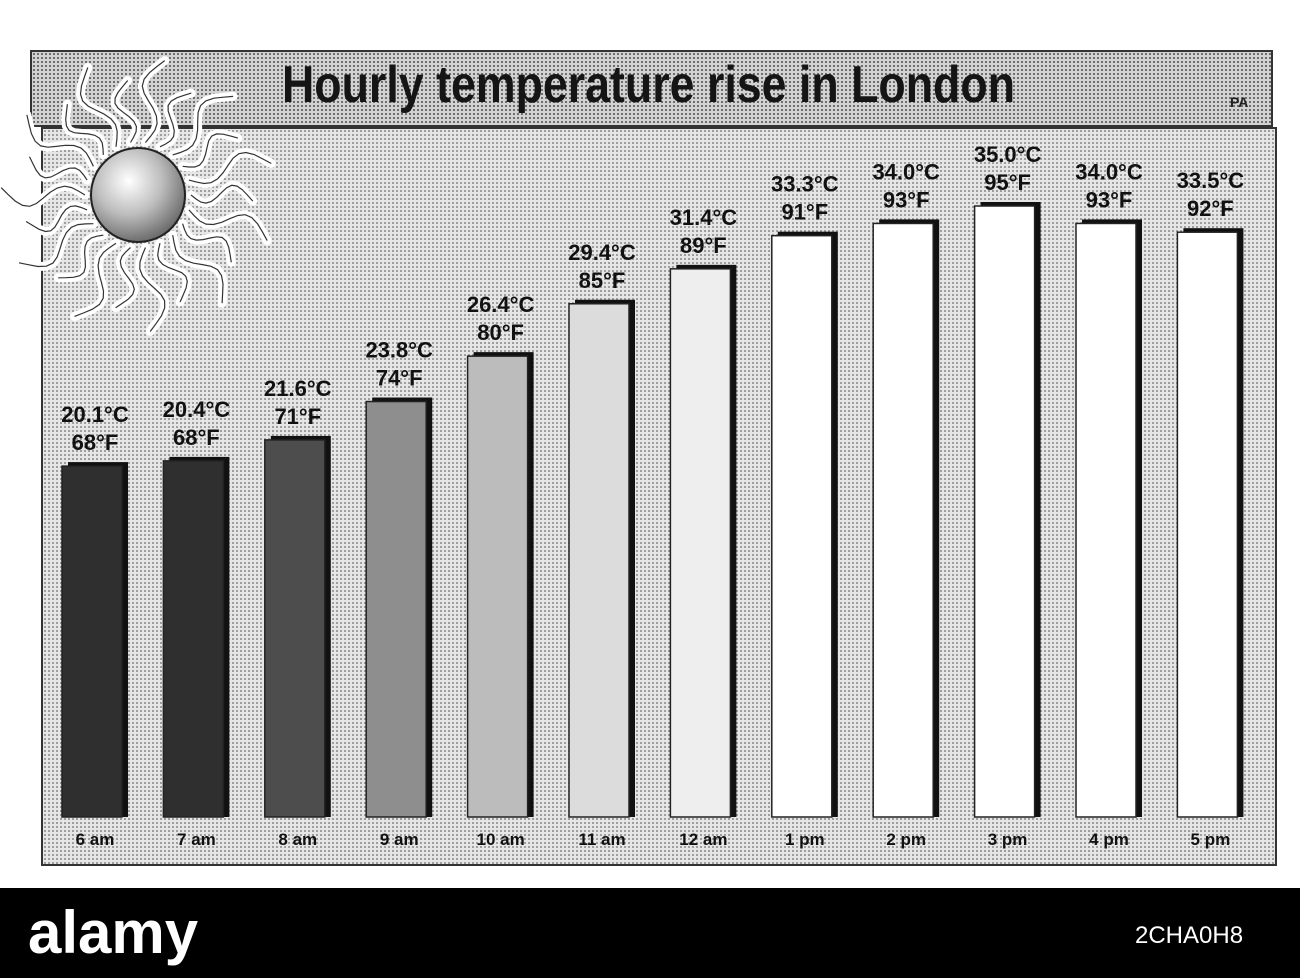 This screenshot has height=978, width=1300. I want to click on bar-3-pm, so click(1004, 511).